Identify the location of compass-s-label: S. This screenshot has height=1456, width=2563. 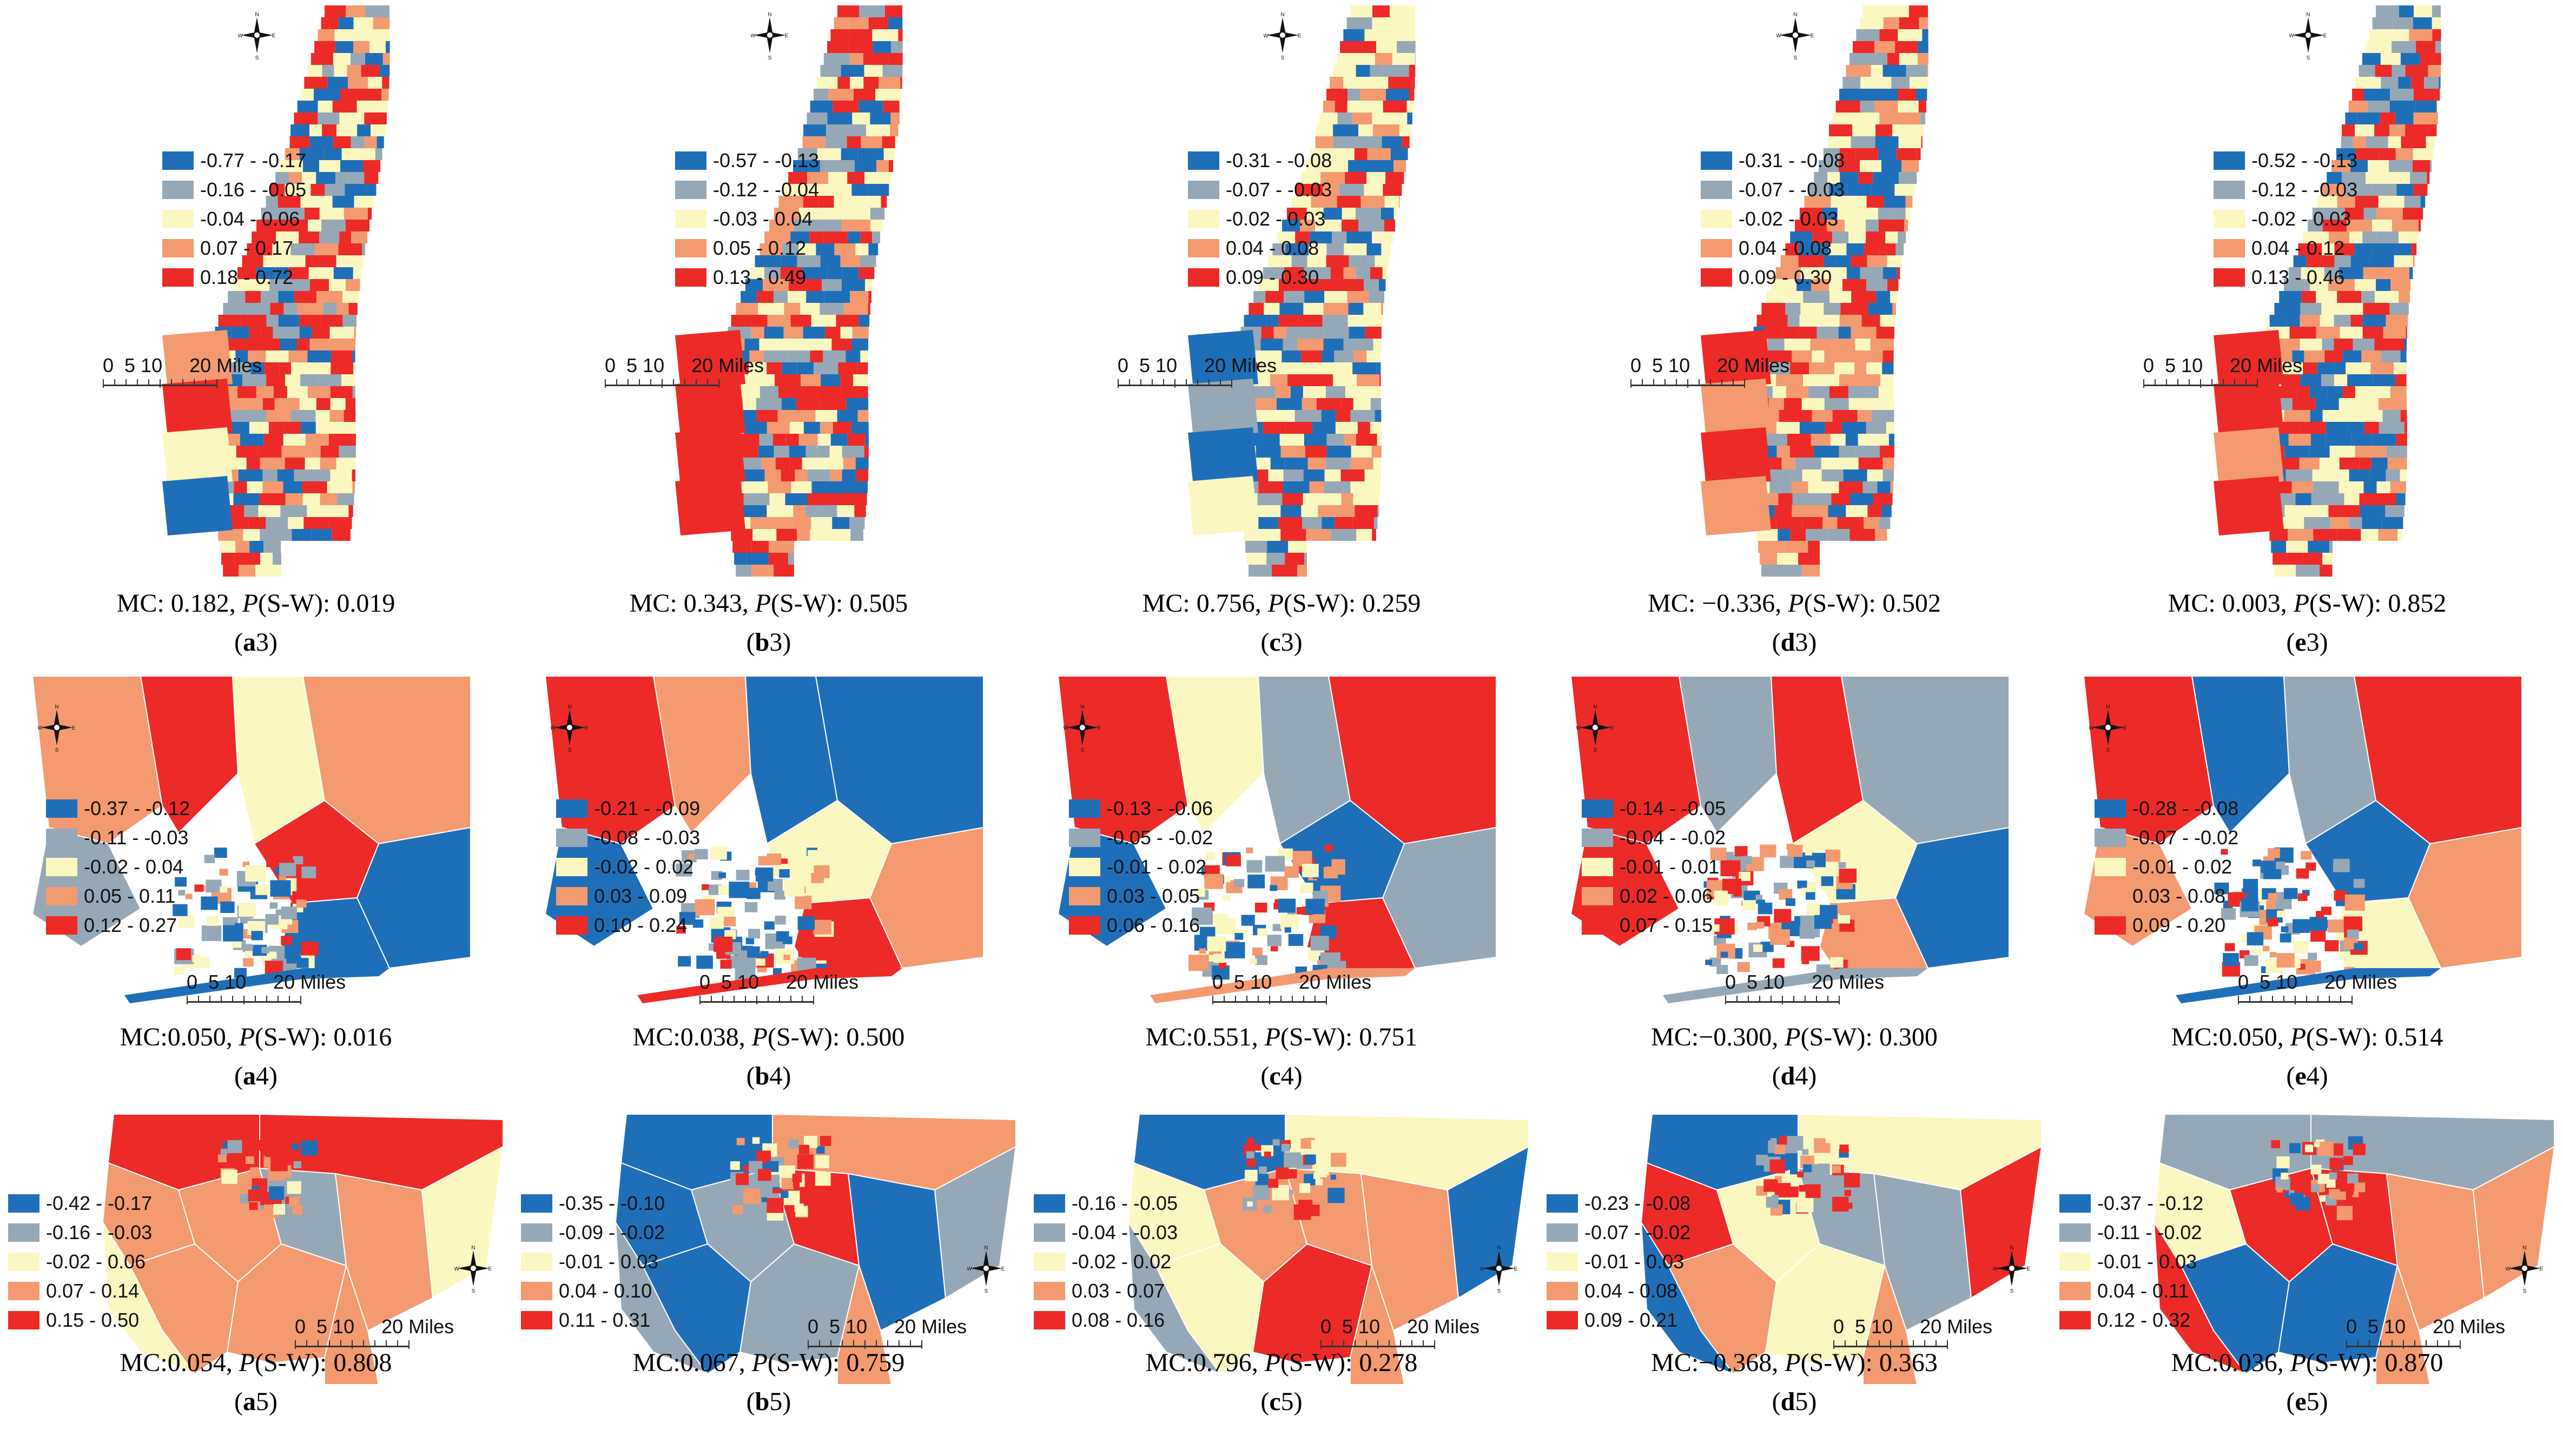
(570, 749).